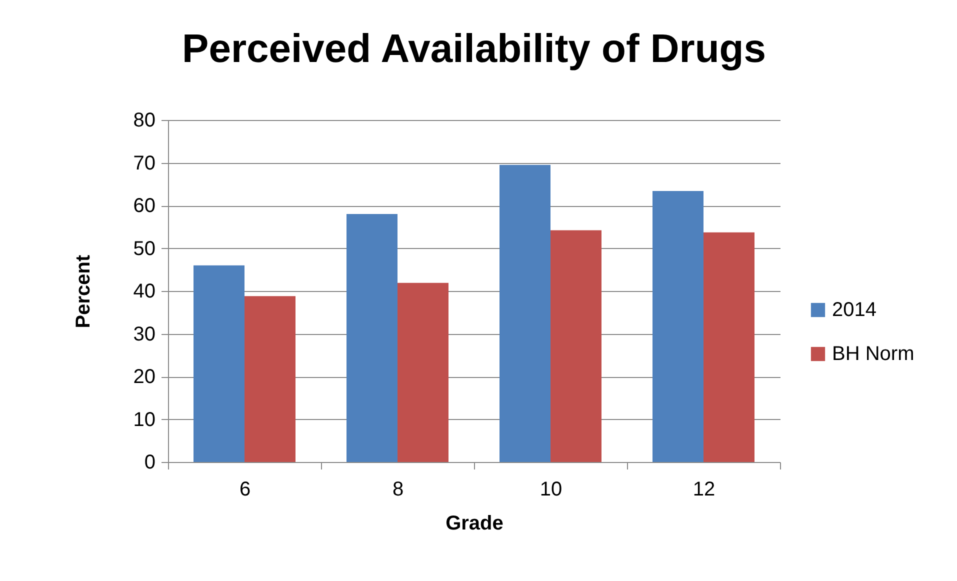 This screenshot has height=581, width=957. Describe the element at coordinates (144, 377) in the screenshot. I see `y-tick-label: 20` at that location.